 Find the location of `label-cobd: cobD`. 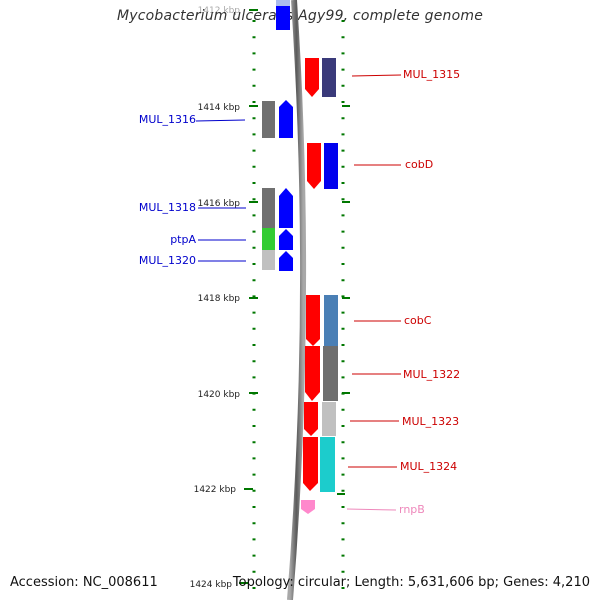

label-cobd: cobD is located at coordinates (393, 164).